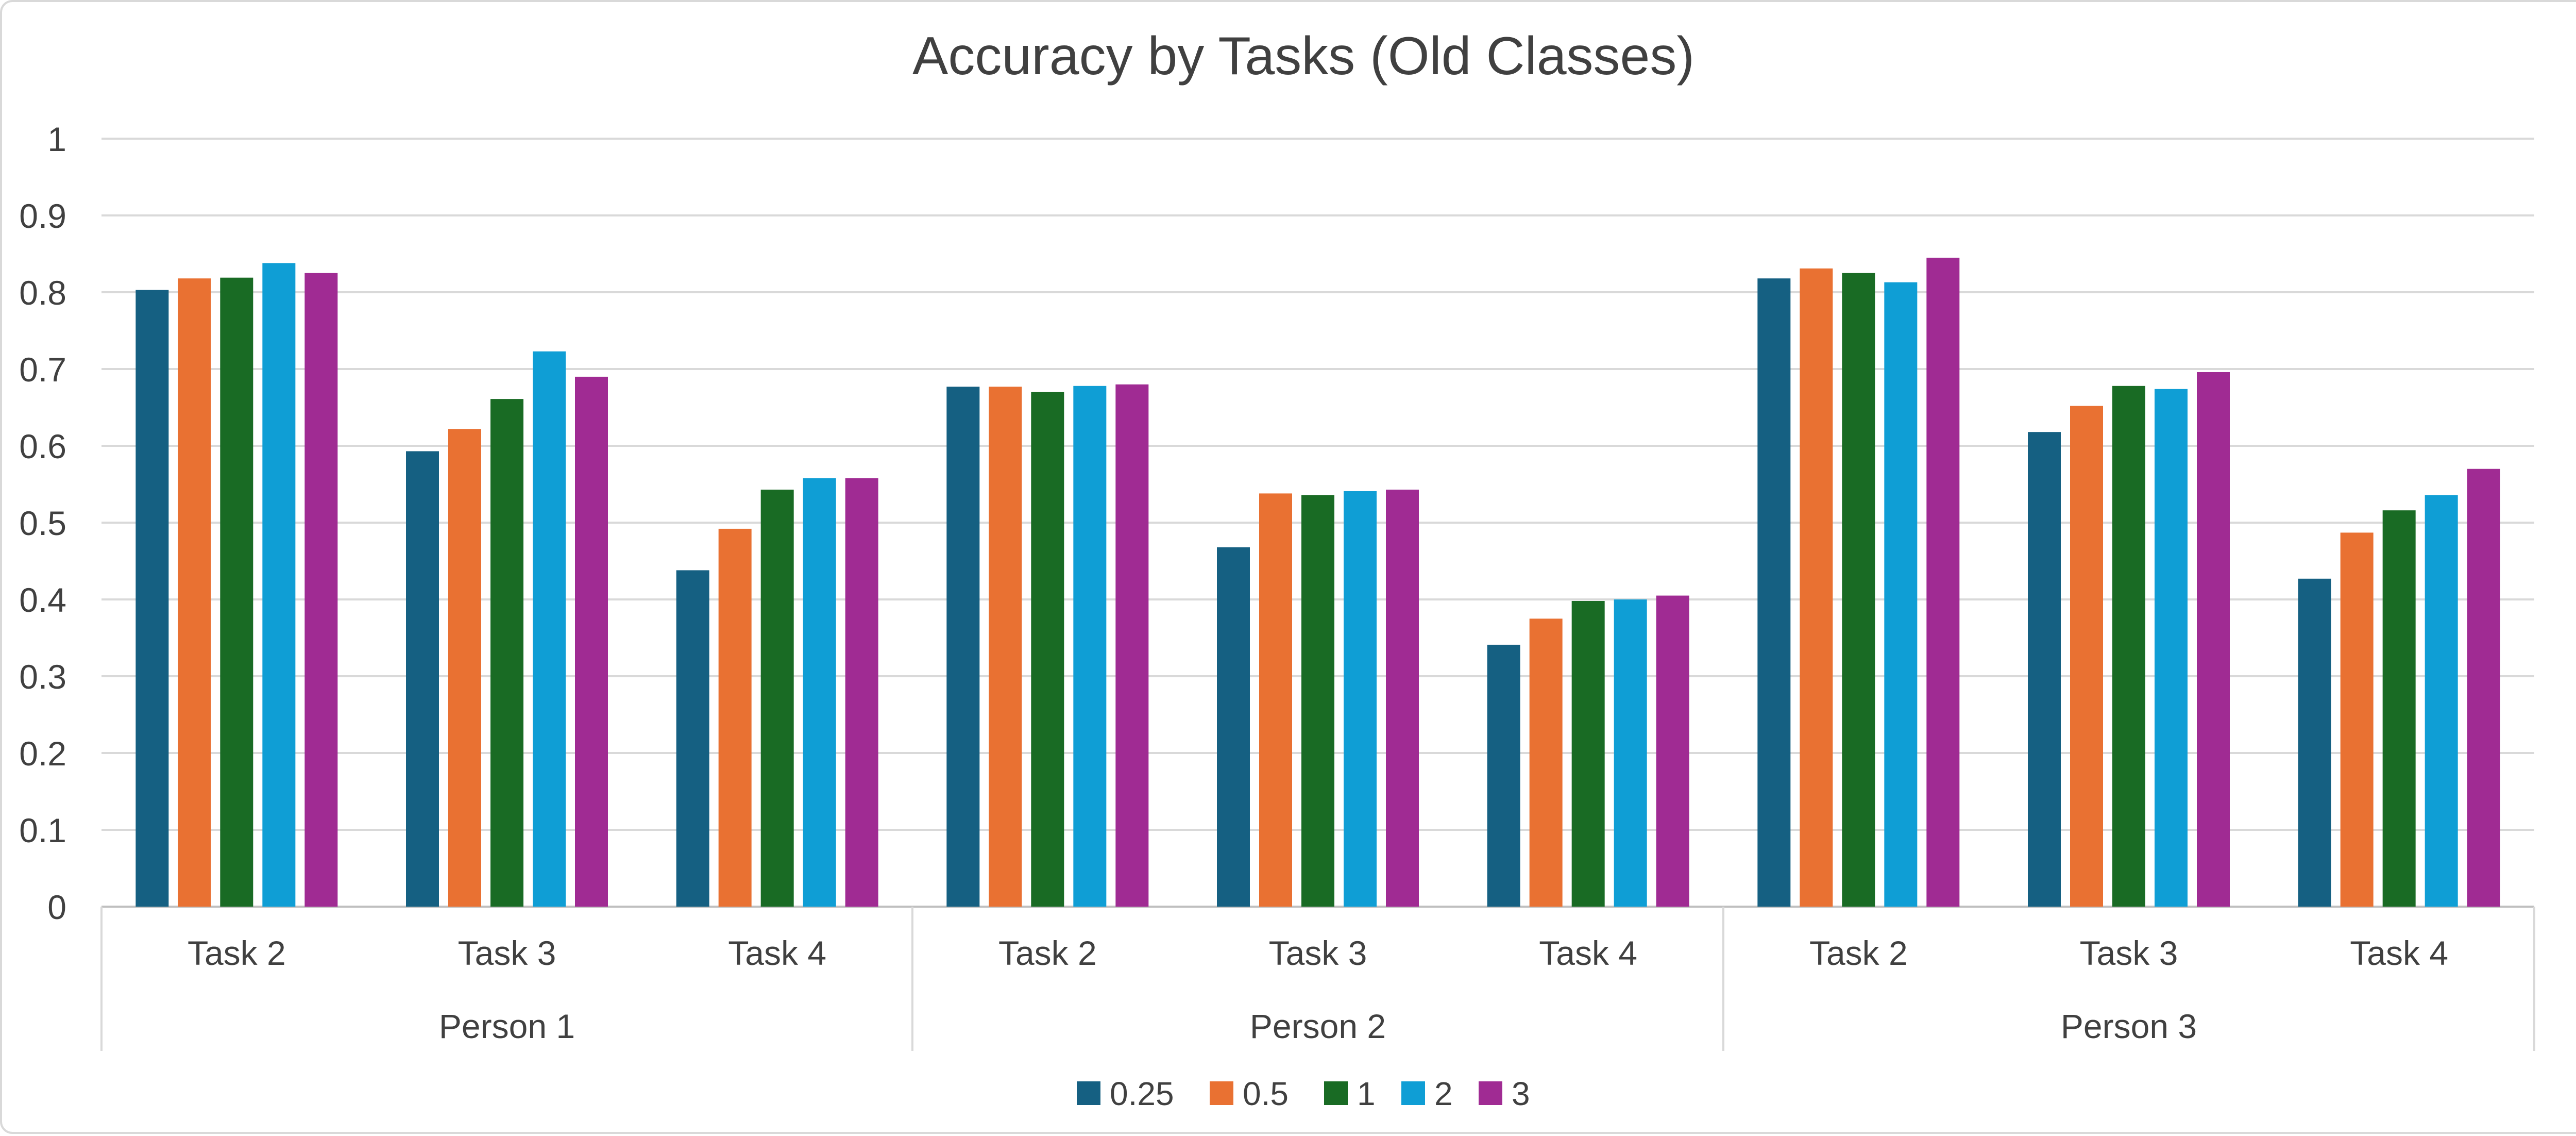  What do you see at coordinates (1318, 1026) in the screenshot?
I see `group-label: Person 2` at bounding box center [1318, 1026].